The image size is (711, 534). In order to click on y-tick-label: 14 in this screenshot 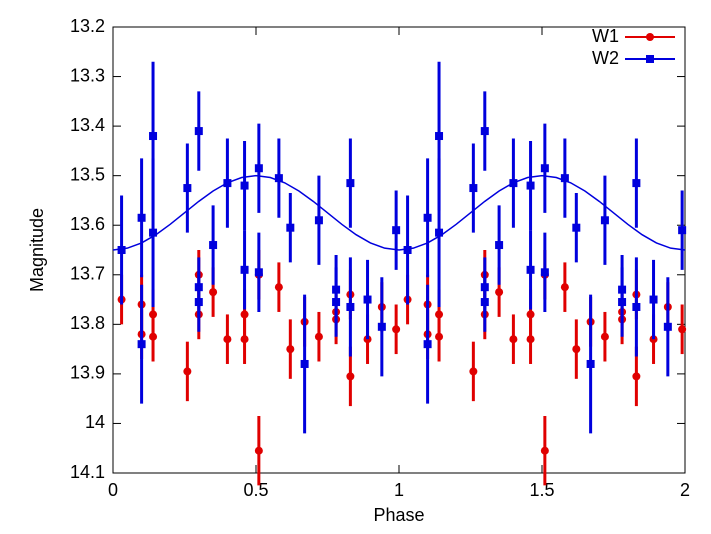, I will do `click(95, 422)`.